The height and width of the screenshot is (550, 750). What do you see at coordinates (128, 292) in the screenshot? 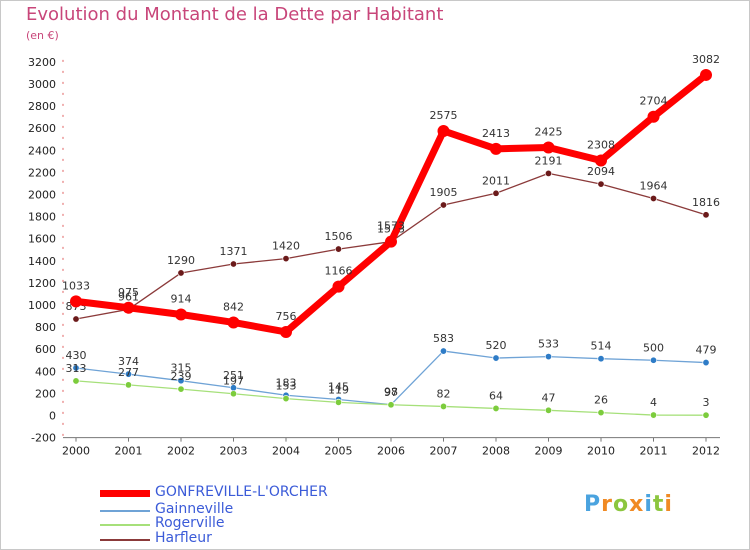
I see `data-label-gonfreville-l-orcher: 975` at bounding box center [128, 292].